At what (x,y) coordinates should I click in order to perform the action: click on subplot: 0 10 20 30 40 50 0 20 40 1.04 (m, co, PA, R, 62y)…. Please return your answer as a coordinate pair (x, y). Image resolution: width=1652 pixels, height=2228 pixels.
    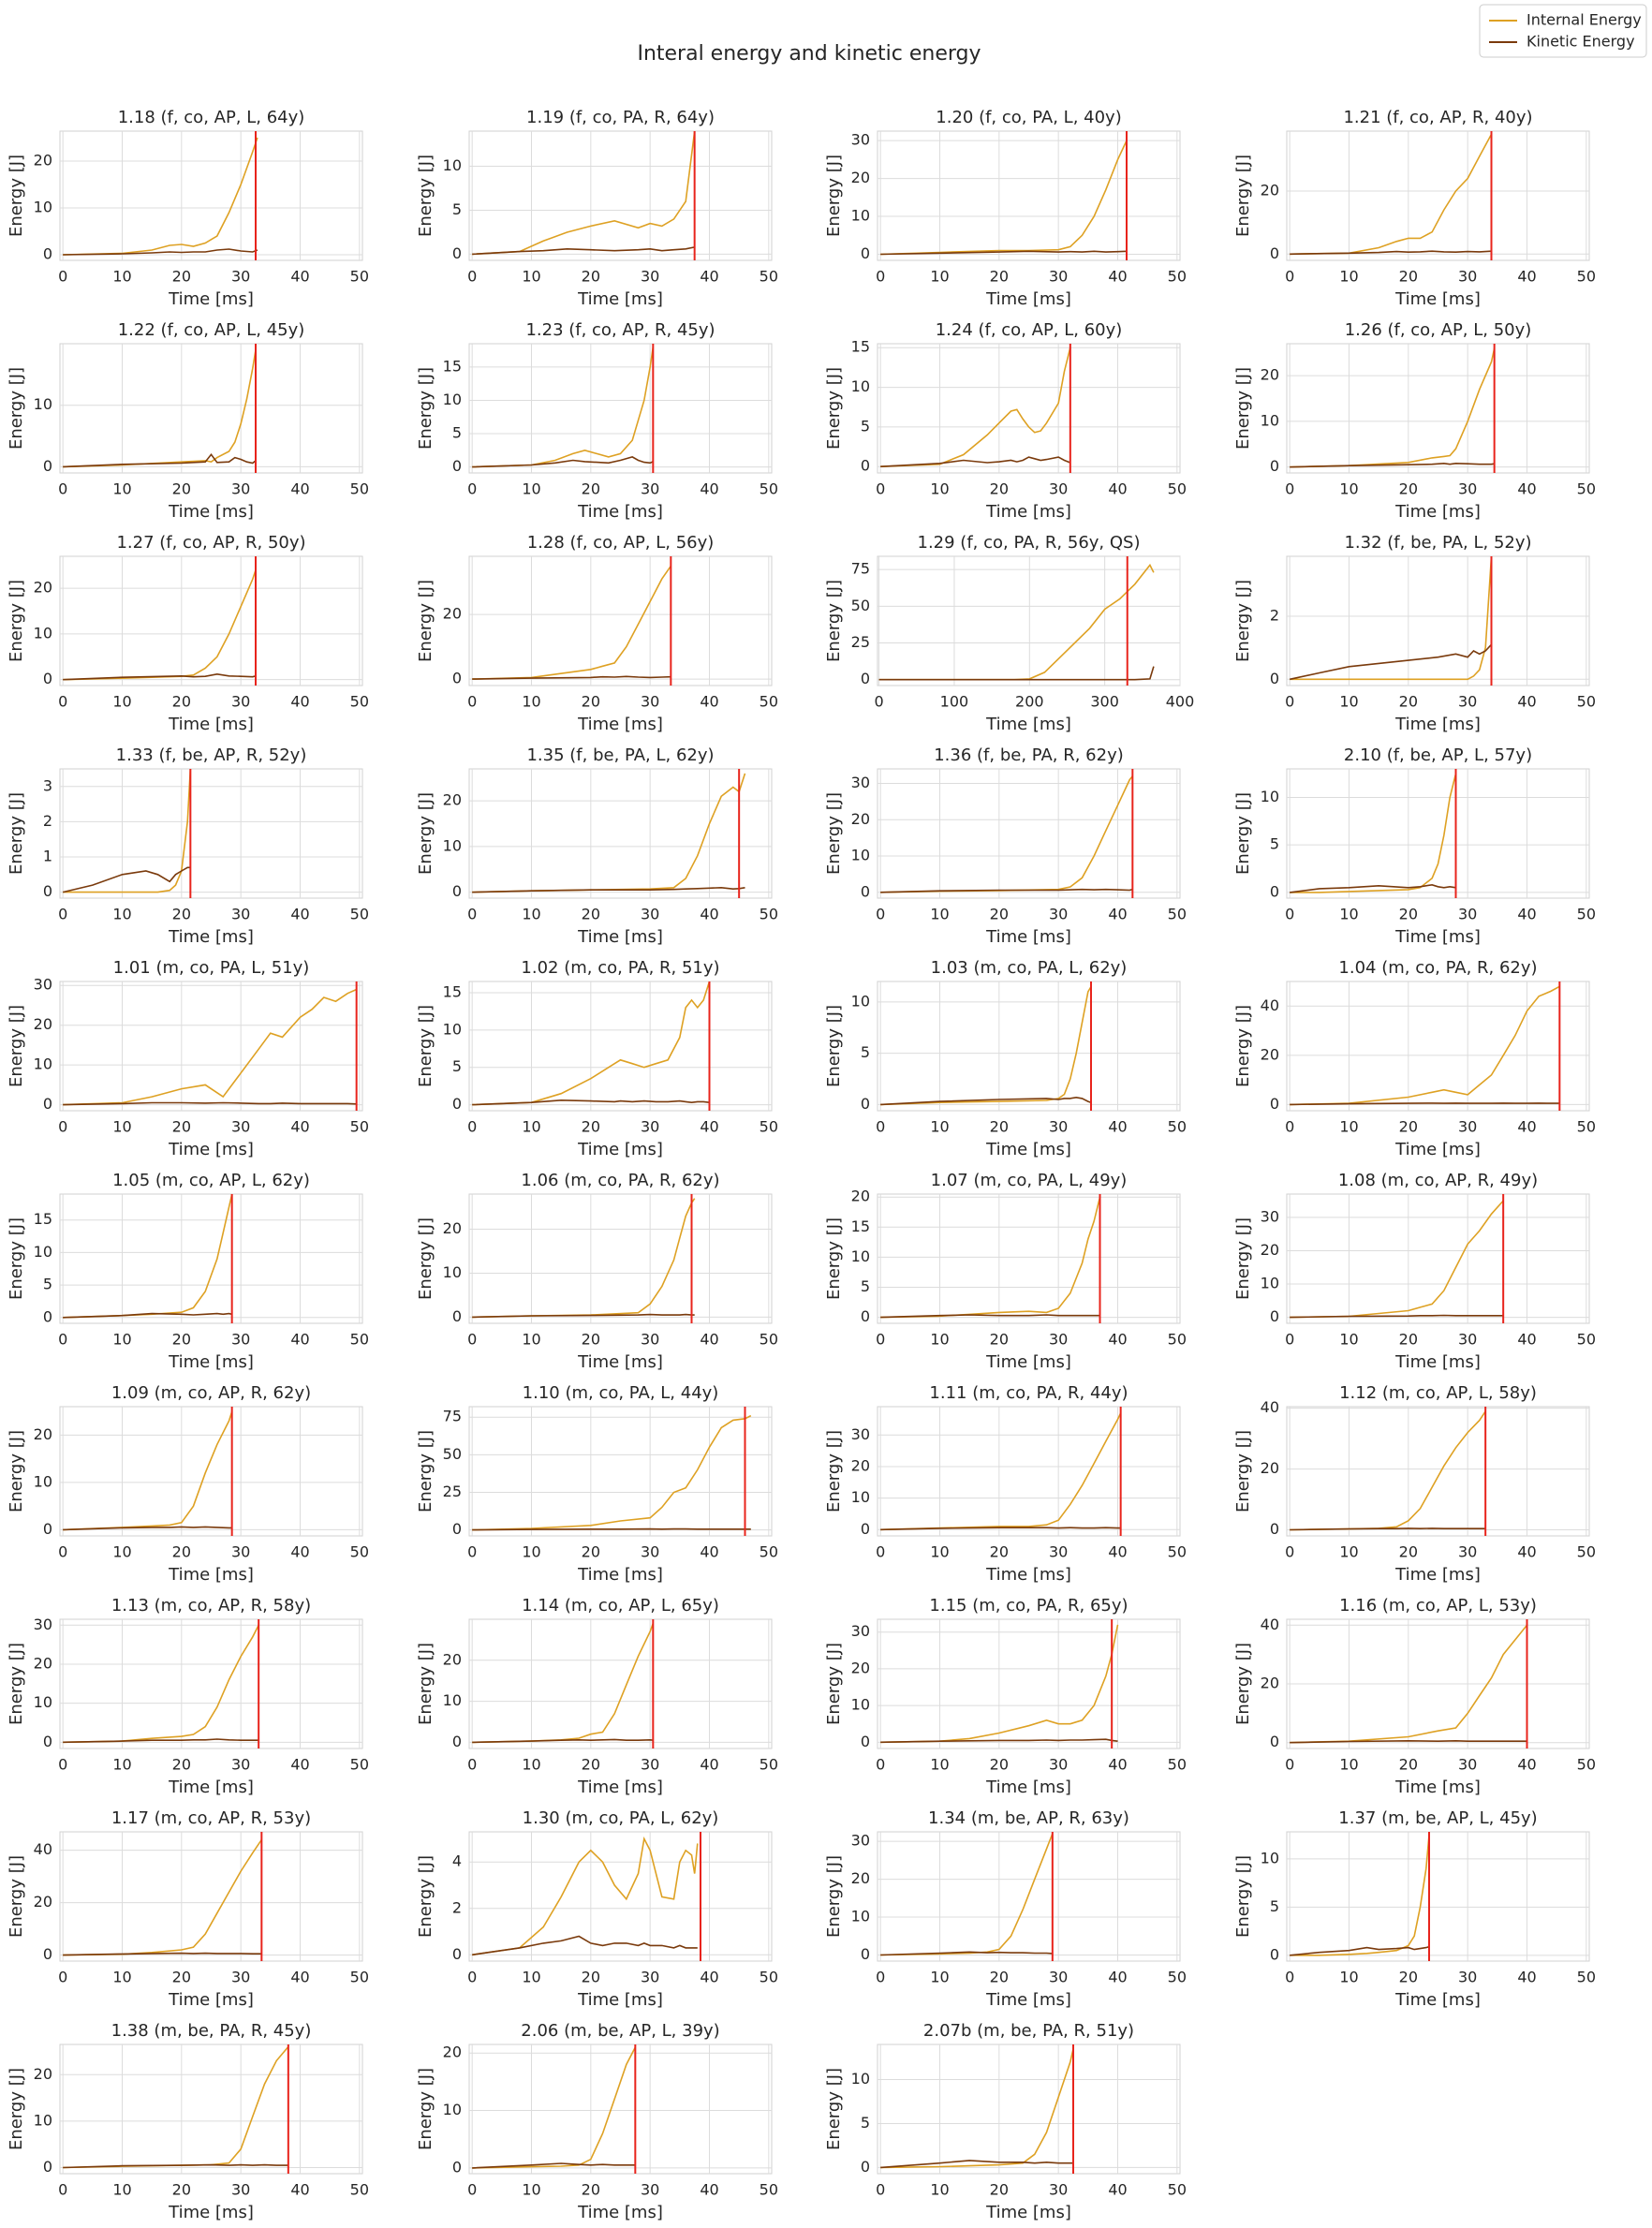
    Looking at the image, I should click on (1414, 1058).